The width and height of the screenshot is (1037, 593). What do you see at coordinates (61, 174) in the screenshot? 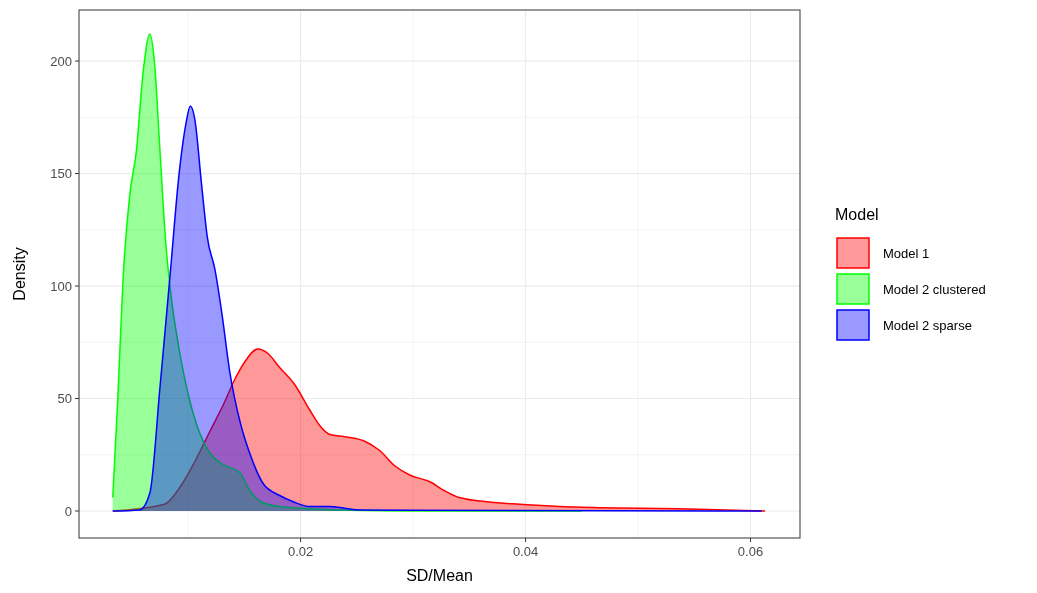
I see `y-tick-label: 150` at bounding box center [61, 174].